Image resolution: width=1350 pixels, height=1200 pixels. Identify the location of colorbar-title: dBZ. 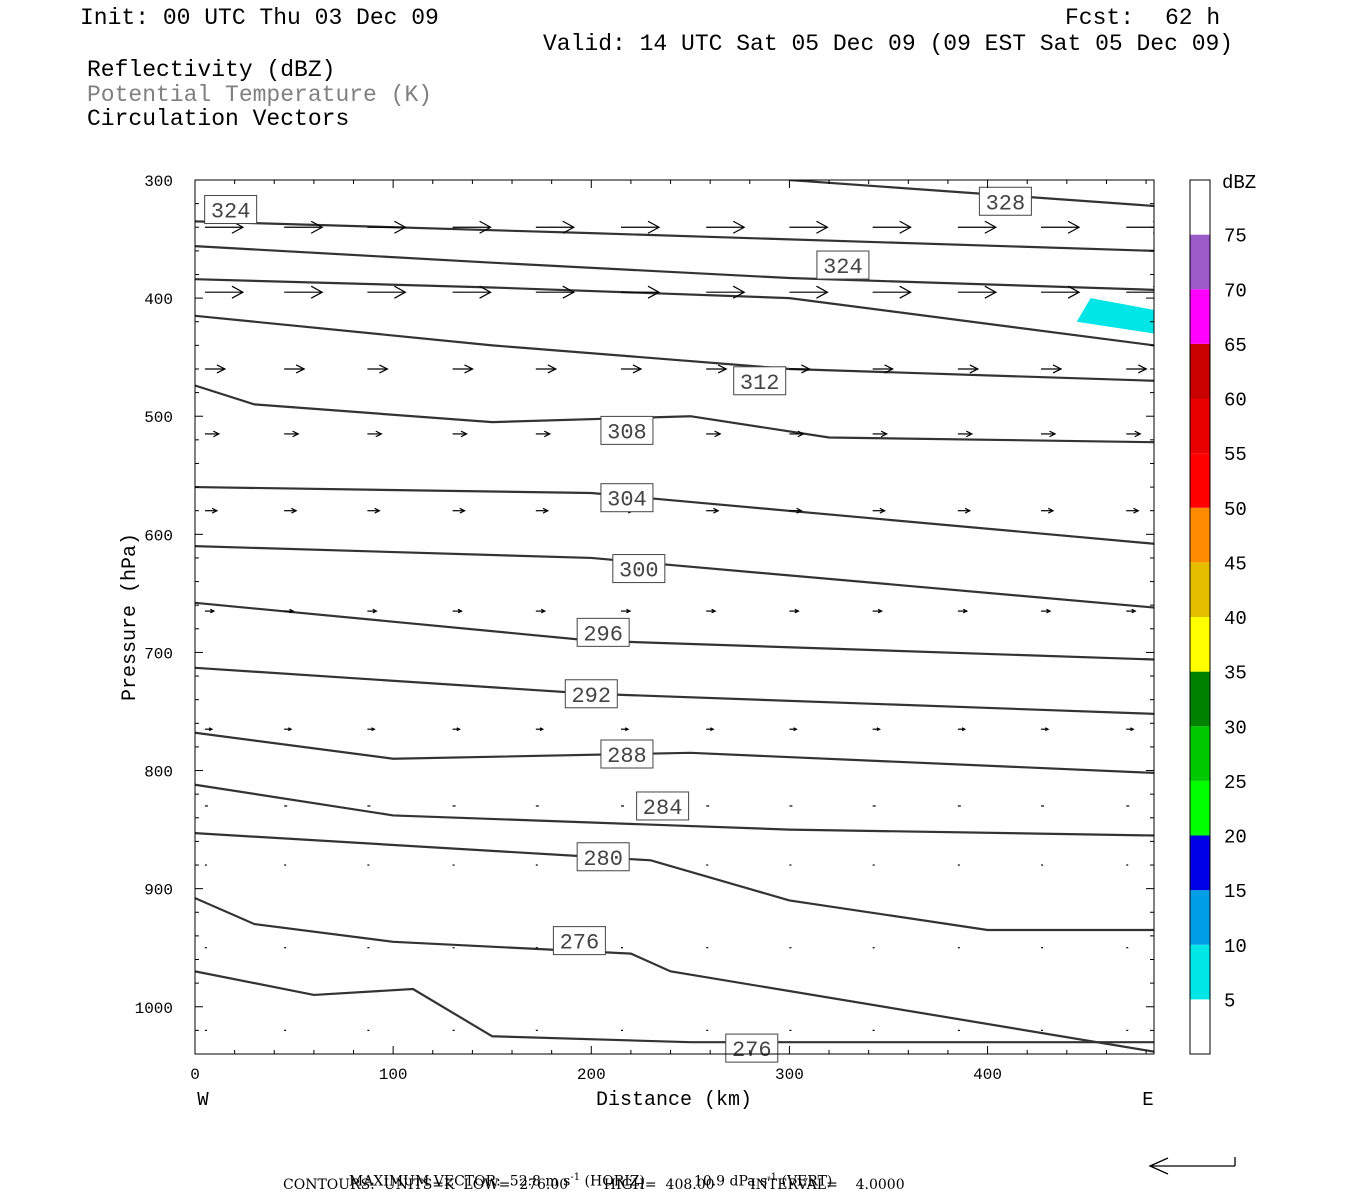
(1239, 183).